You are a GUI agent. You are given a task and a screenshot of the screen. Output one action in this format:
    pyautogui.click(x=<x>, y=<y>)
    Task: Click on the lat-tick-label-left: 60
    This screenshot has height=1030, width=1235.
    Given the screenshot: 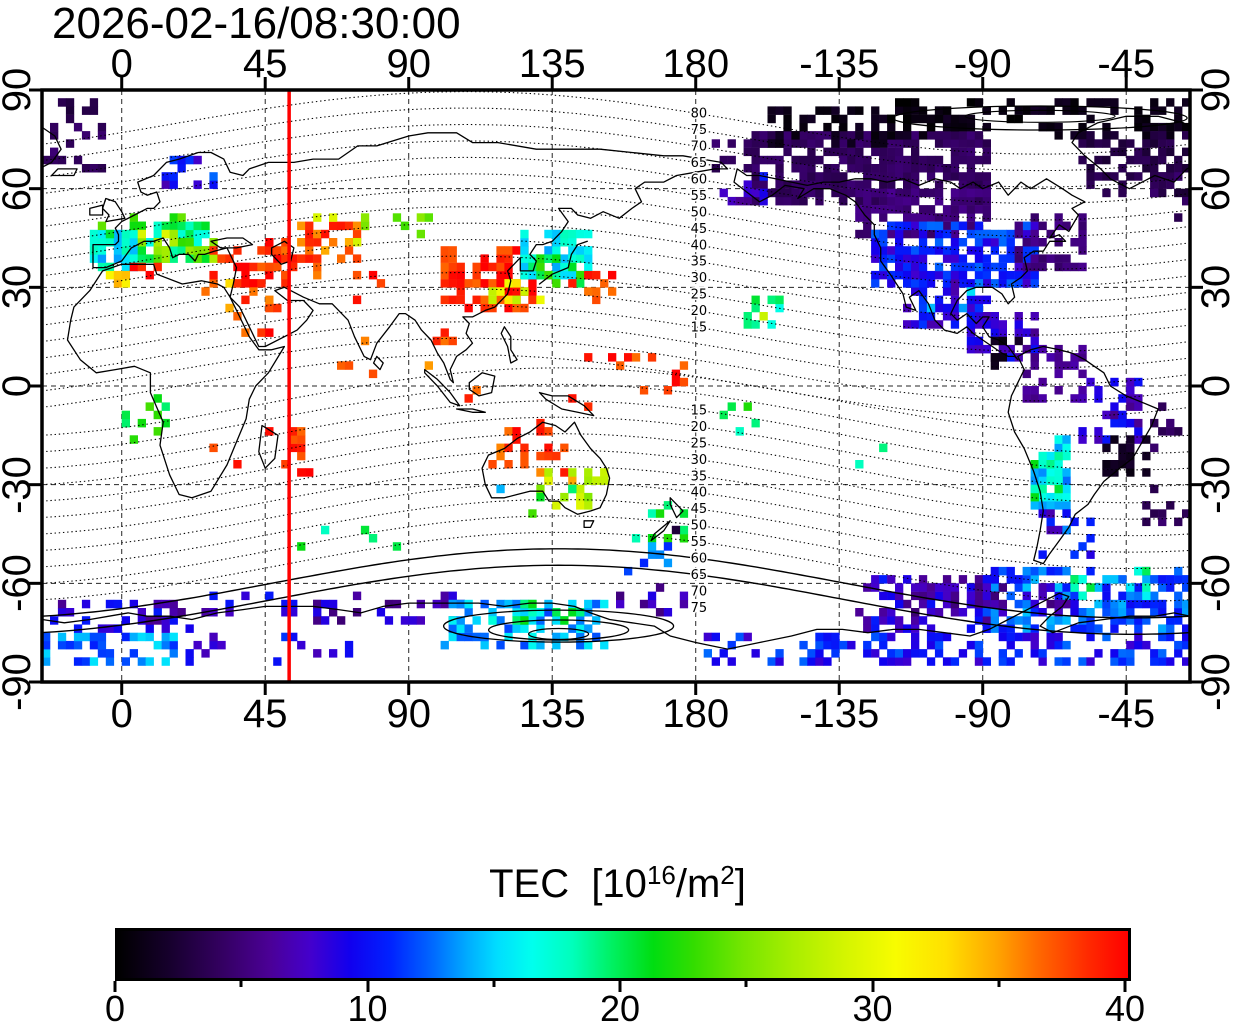 What is the action you would take?
    pyautogui.click(x=19, y=188)
    